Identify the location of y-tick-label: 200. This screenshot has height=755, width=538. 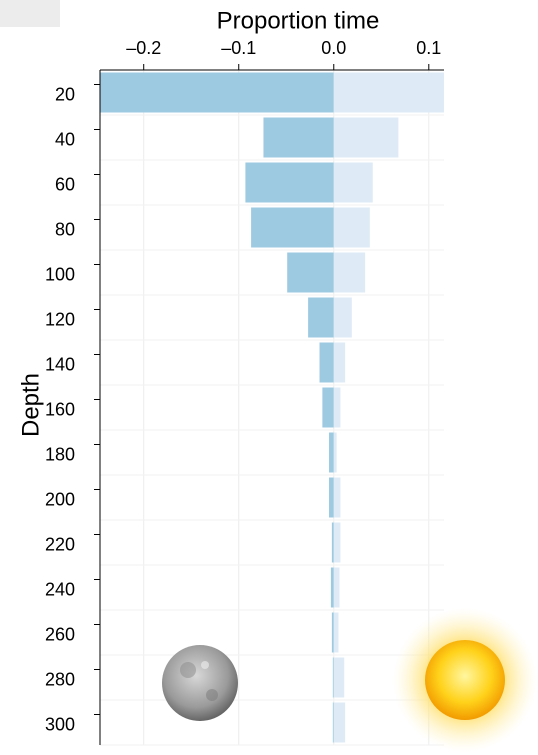
(60, 499).